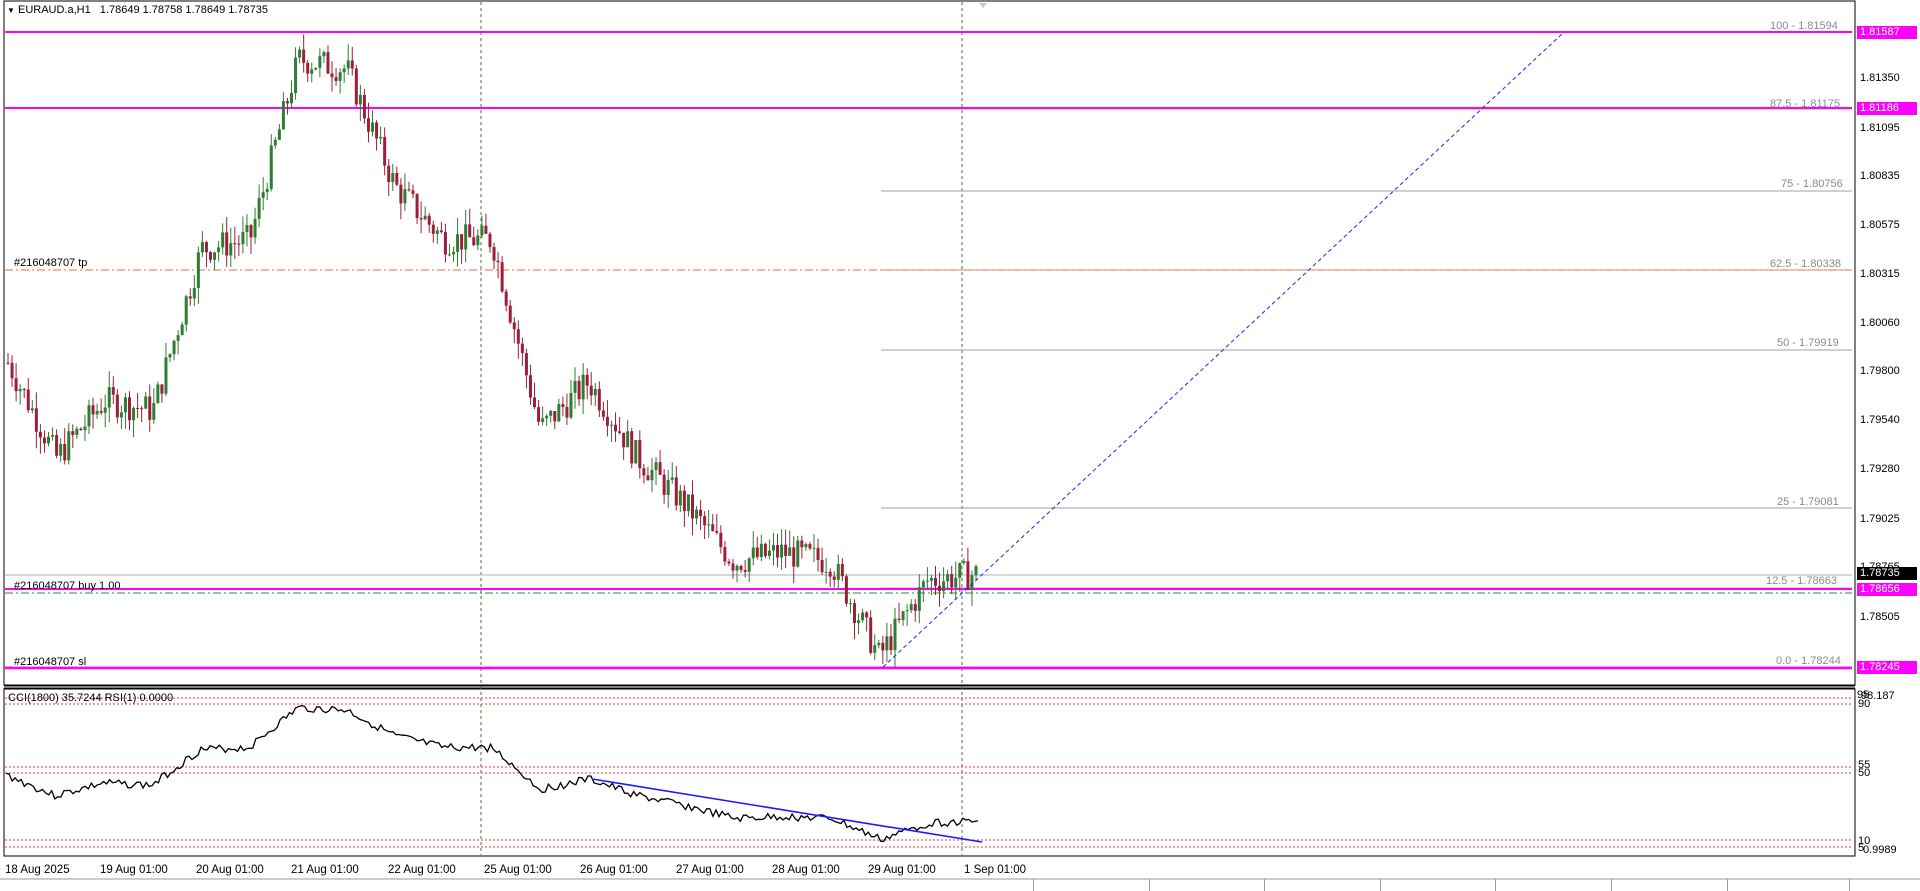  What do you see at coordinates (1861, 848) in the screenshot?
I see `indicator-tick: 5` at bounding box center [1861, 848].